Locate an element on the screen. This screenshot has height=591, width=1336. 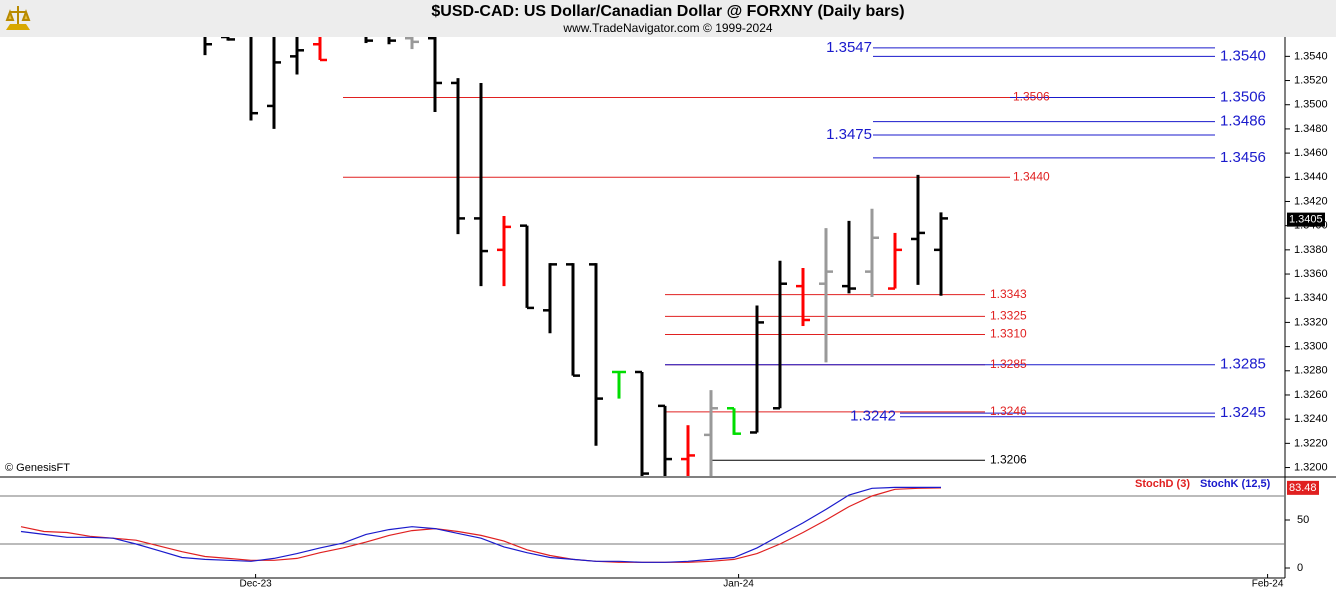
header-bg is located at coordinates (668, 18).